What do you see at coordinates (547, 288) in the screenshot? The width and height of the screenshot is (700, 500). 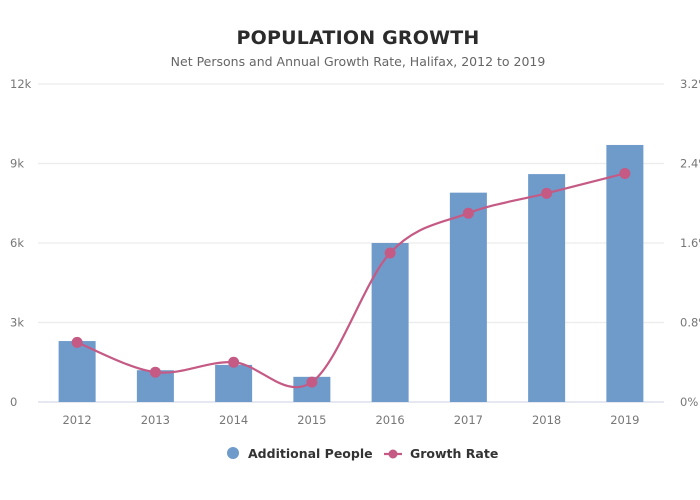 I see `bar-2018` at bounding box center [547, 288].